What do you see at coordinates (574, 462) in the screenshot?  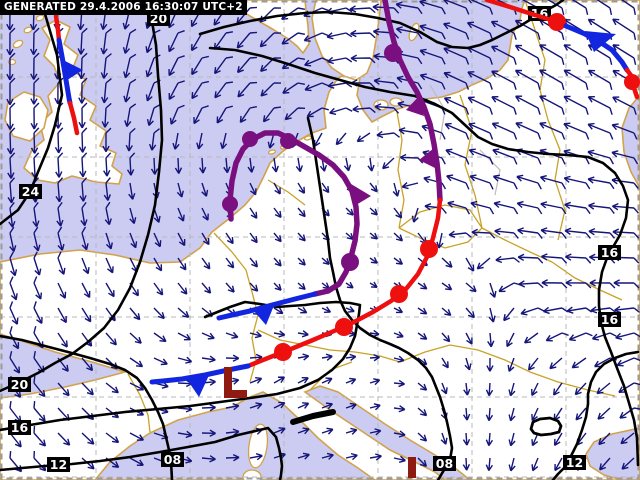 I see `isoline-label: 12` at bounding box center [574, 462].